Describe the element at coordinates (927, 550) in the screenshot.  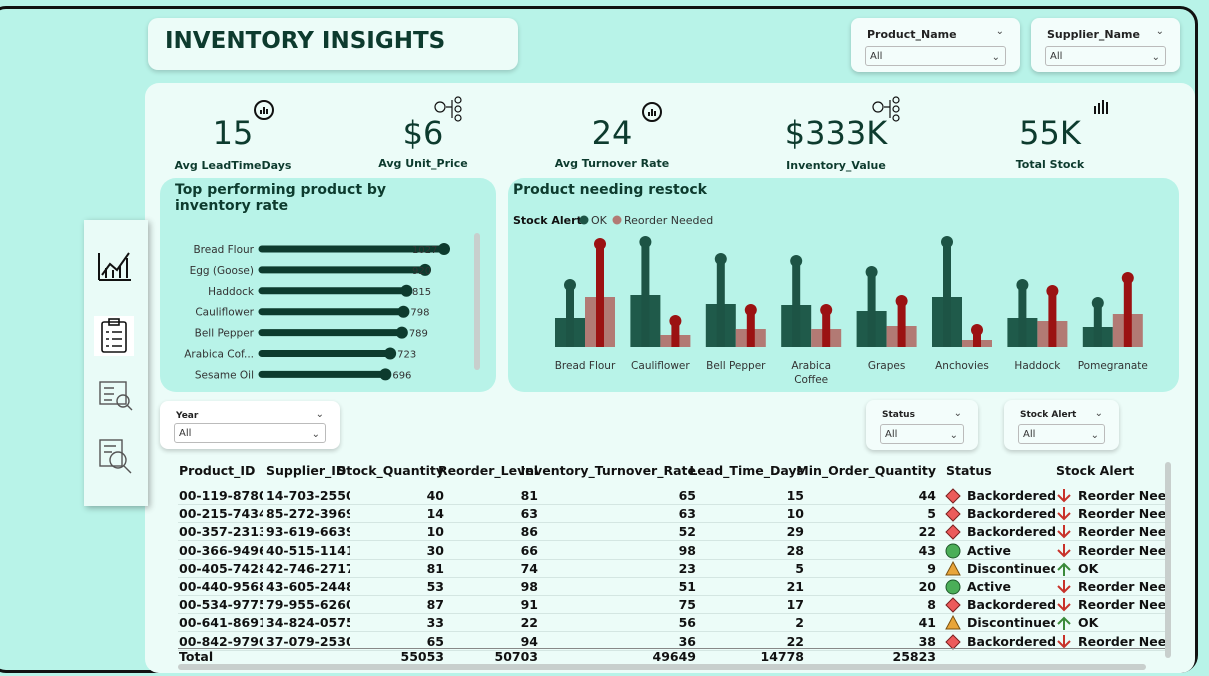
I see `table-cell: 43` at that location.